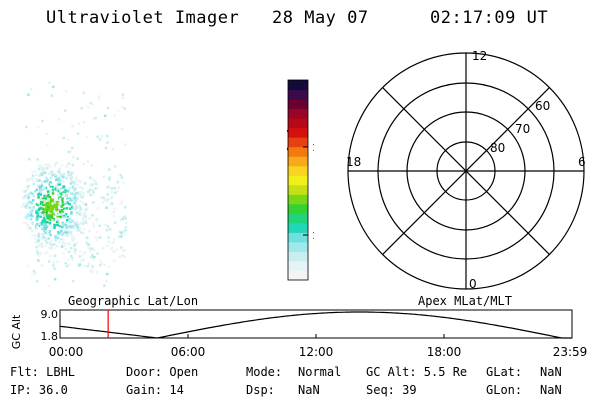  What do you see at coordinates (320, 372) in the screenshot?
I see `mode-value: Normal` at bounding box center [320, 372].